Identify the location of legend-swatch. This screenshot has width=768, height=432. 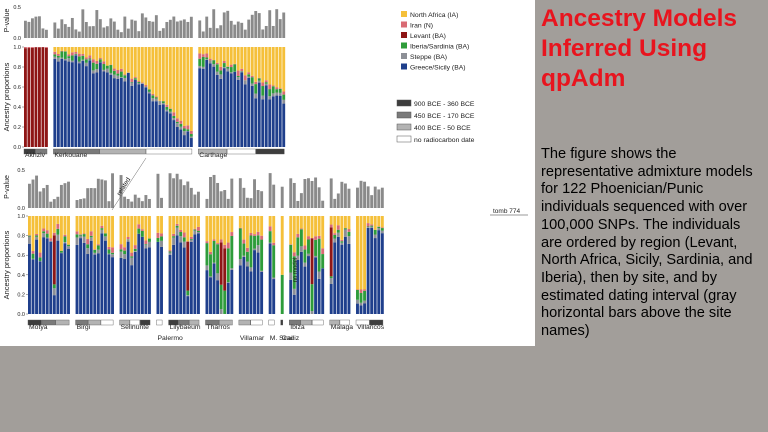
(404, 35).